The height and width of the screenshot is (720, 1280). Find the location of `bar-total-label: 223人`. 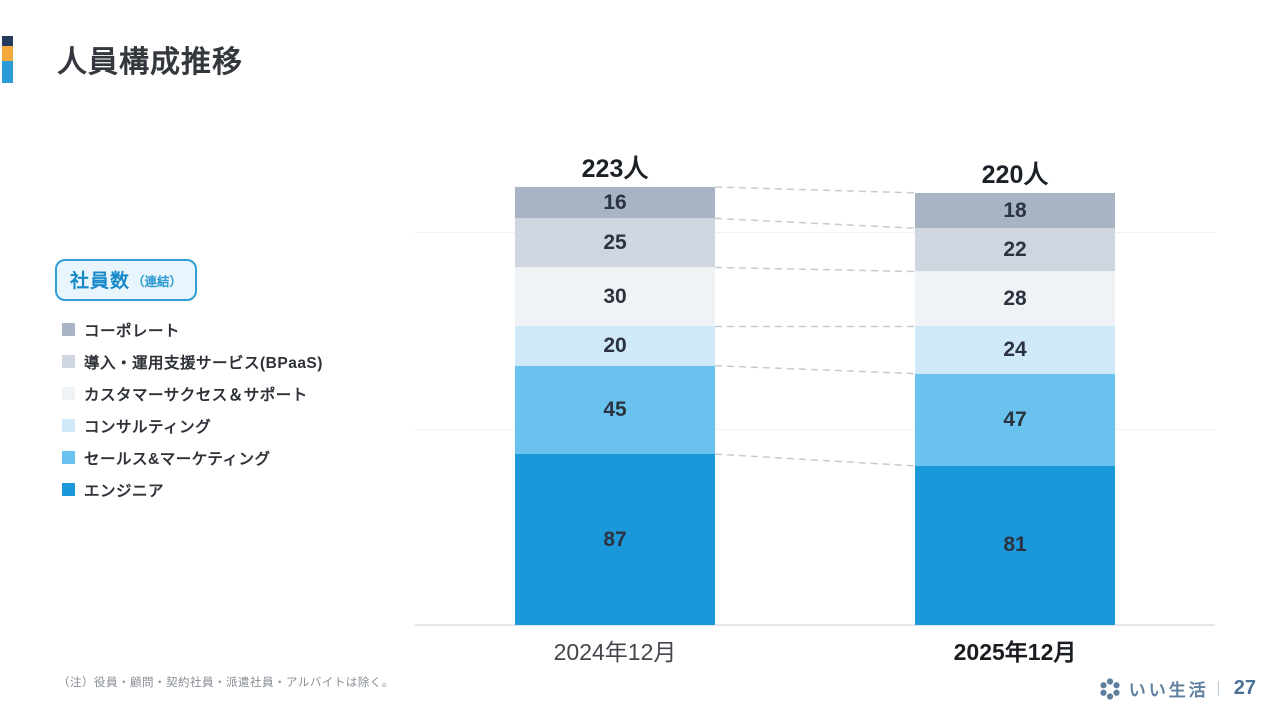

bar-total-label: 223人 is located at coordinates (615, 169).